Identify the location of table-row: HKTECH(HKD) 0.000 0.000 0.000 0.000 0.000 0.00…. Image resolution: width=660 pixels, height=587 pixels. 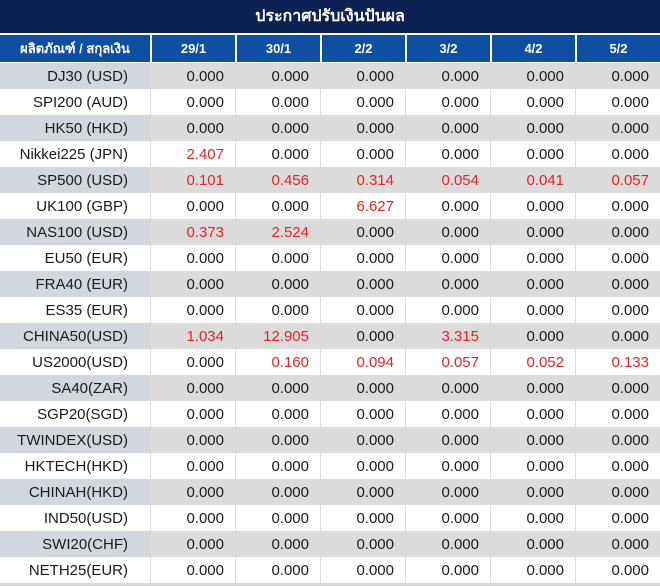
(330, 466).